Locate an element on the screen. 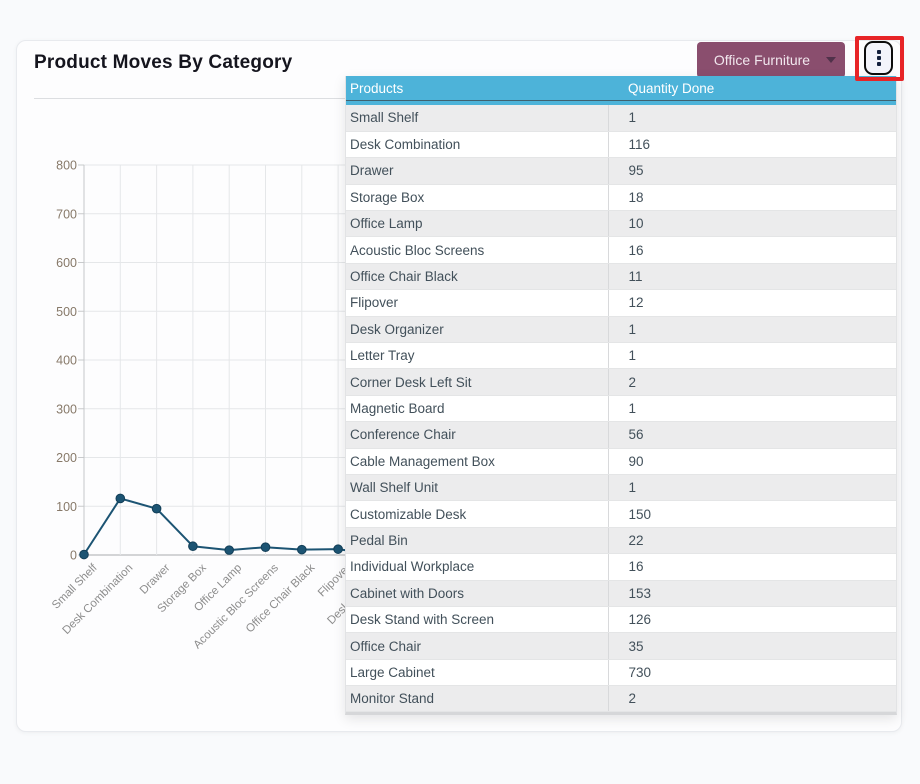 The width and height of the screenshot is (920, 784). quantity-done-cell: 90 is located at coordinates (751, 461).